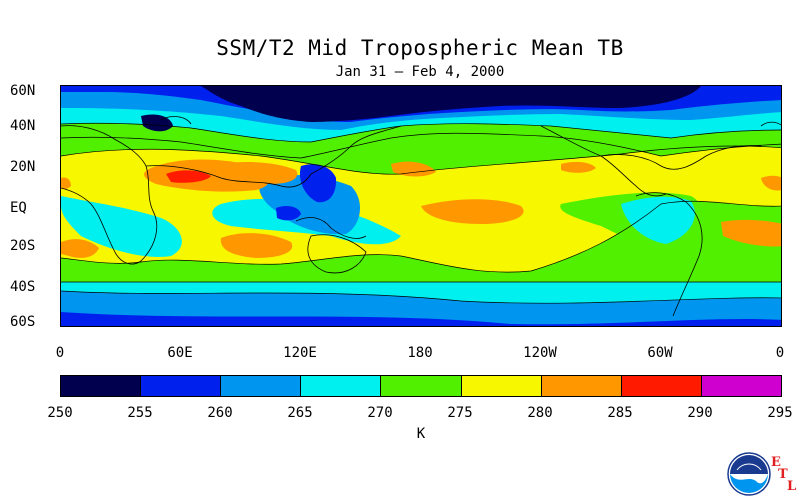 The image size is (800, 500). I want to click on lon-label-180: 180, so click(420, 353).